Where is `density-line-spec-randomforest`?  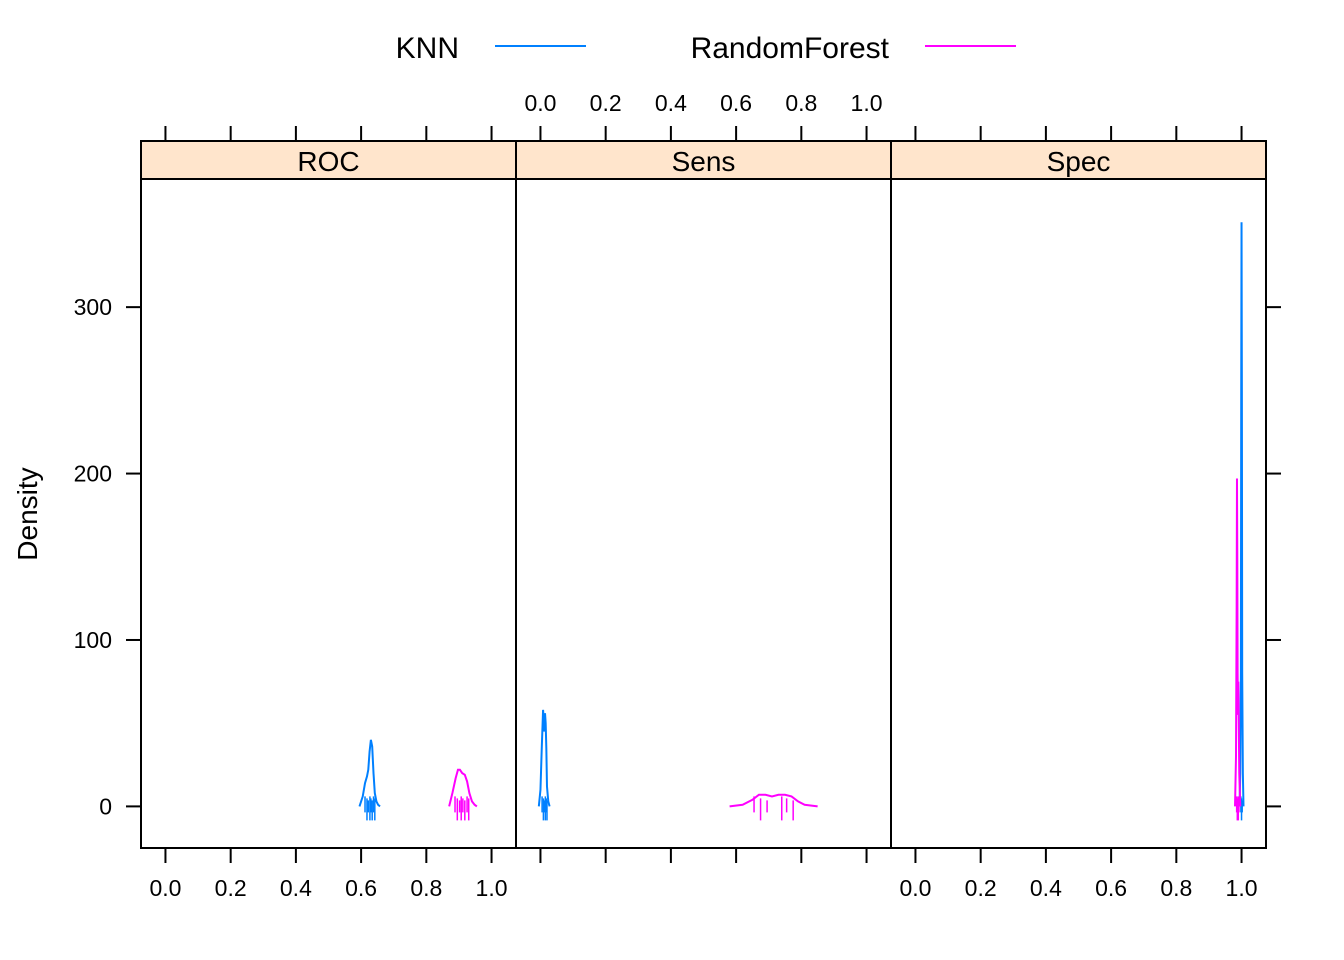
density-line-spec-randomforest is located at coordinates (1238, 642).